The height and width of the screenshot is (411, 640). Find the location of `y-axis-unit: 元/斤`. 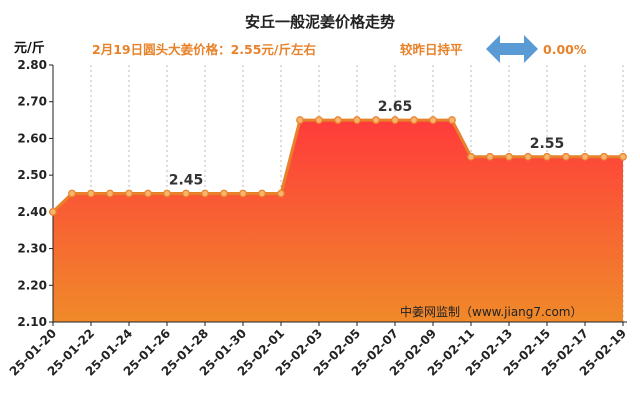

y-axis-unit: 元/斤 is located at coordinates (29, 48).